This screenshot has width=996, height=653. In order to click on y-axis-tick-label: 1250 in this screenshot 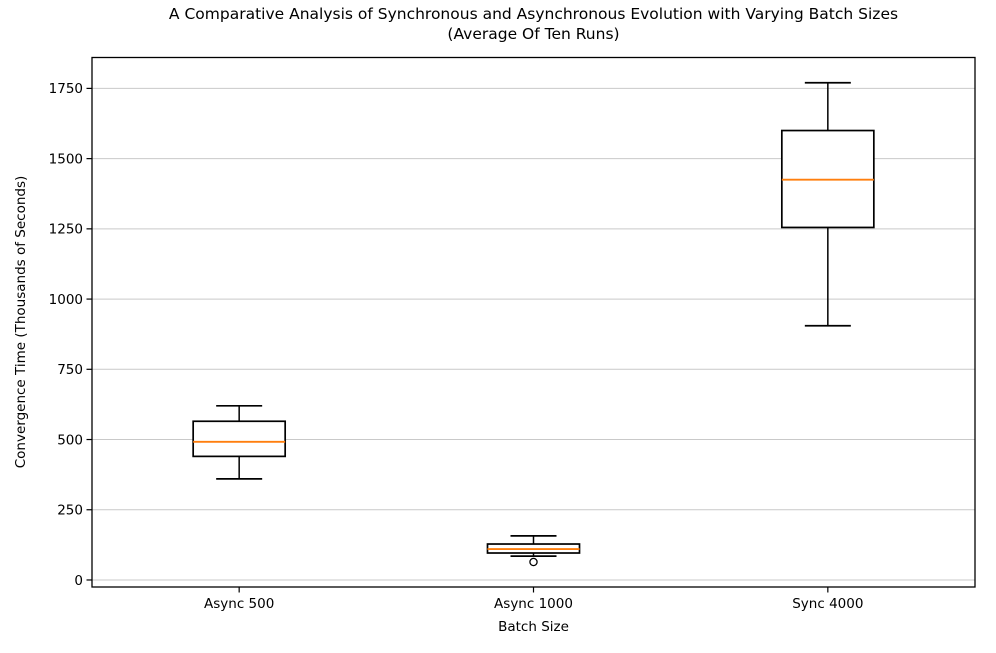, I will do `click(66, 230)`.